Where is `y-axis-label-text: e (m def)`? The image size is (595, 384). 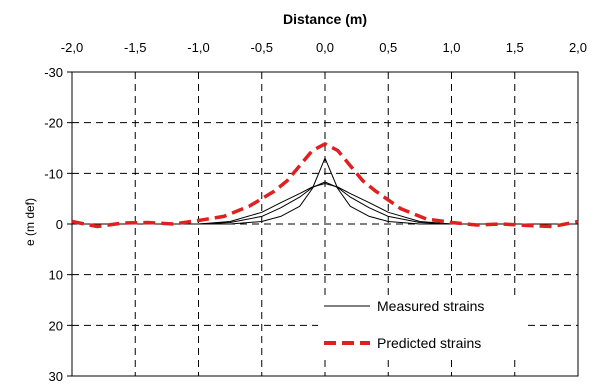
y-axis-label-text: e (m def) is located at coordinates (30, 222).